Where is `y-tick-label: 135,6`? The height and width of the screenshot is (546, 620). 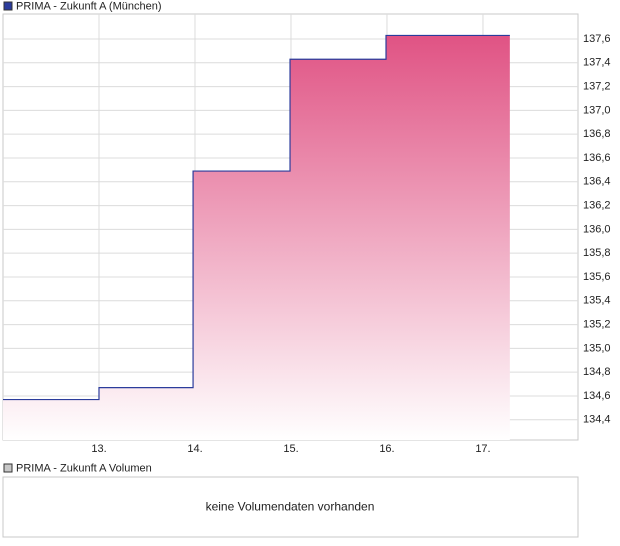
y-tick-label: 135,6 is located at coordinates (597, 277).